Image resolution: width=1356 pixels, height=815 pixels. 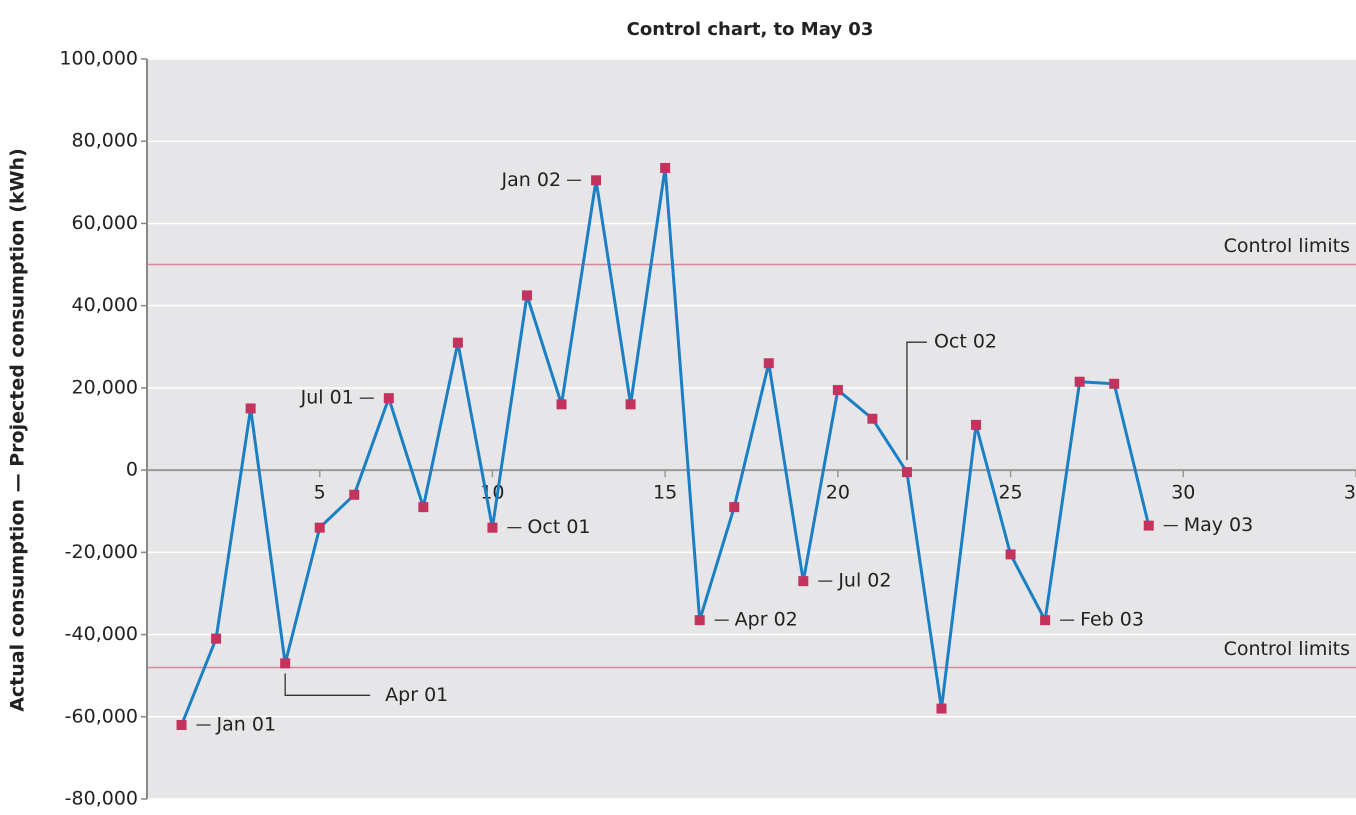 I want to click on y-tick-label: -80,000, so click(x=101, y=799).